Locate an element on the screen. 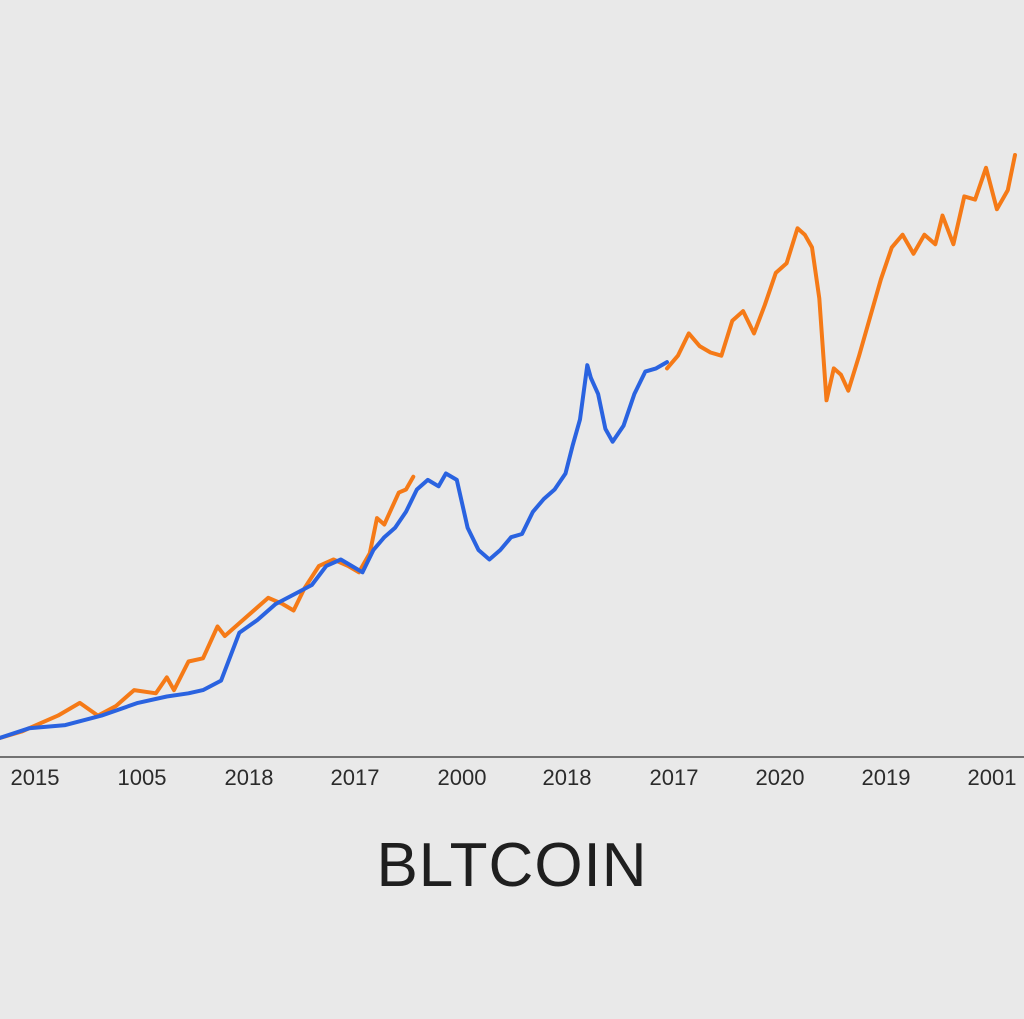 The image size is (1024, 1019). chart-title: BLTCOIN is located at coordinates (512, 865).